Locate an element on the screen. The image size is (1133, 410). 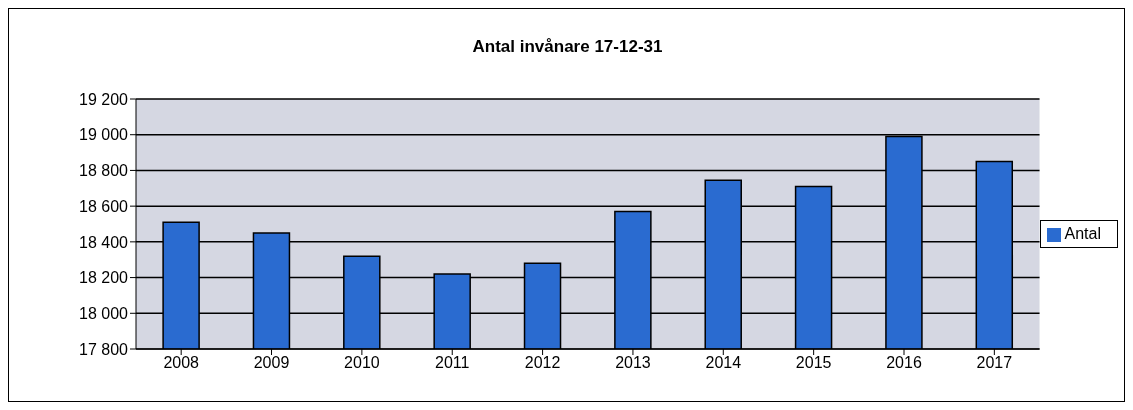
y-tick-label: 19 200 is located at coordinates (104, 99).